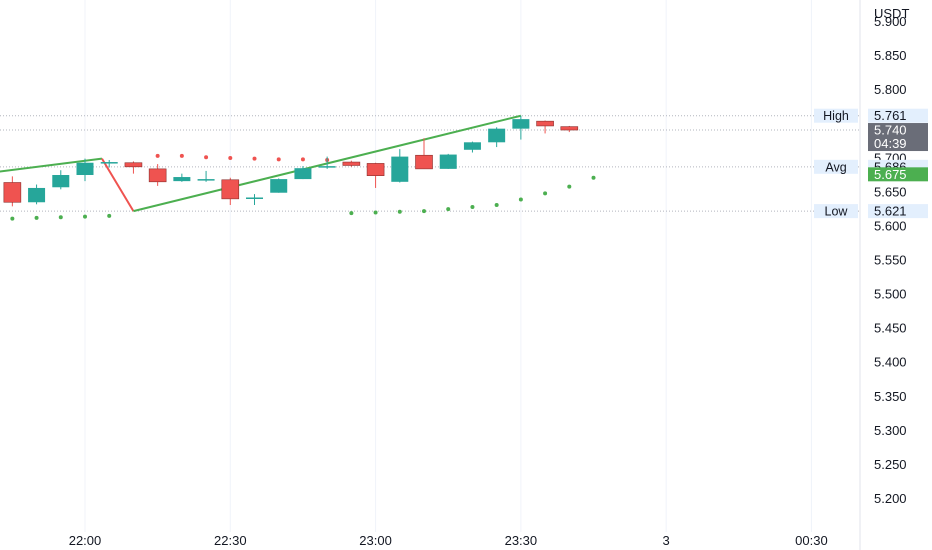  I want to click on time-tick-label: 00:30, so click(811, 540).